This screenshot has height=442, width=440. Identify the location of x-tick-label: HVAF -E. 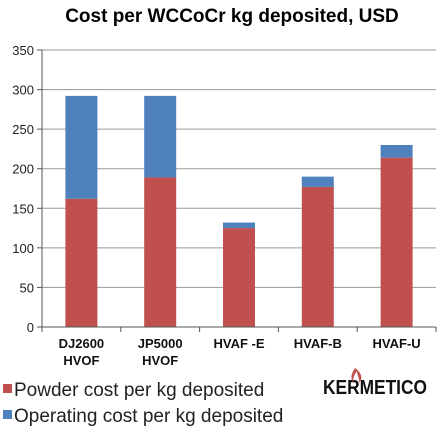
(238, 343).